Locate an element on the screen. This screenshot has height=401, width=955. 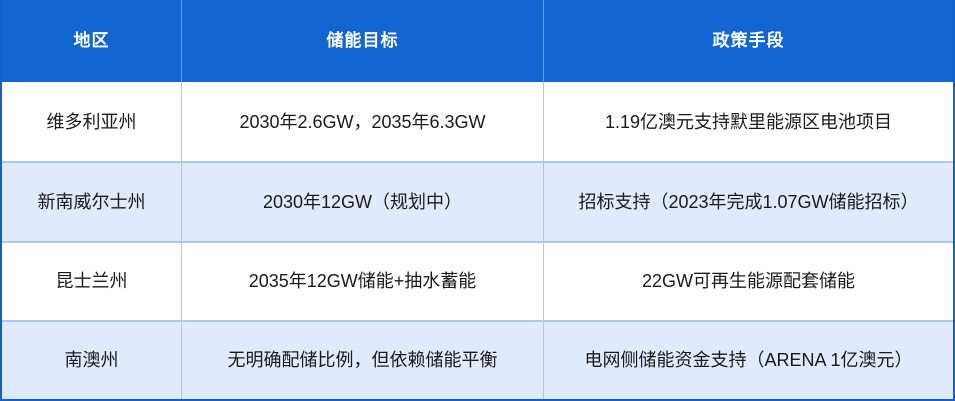
cell-region: 维多利亚州 is located at coordinates (92, 122).